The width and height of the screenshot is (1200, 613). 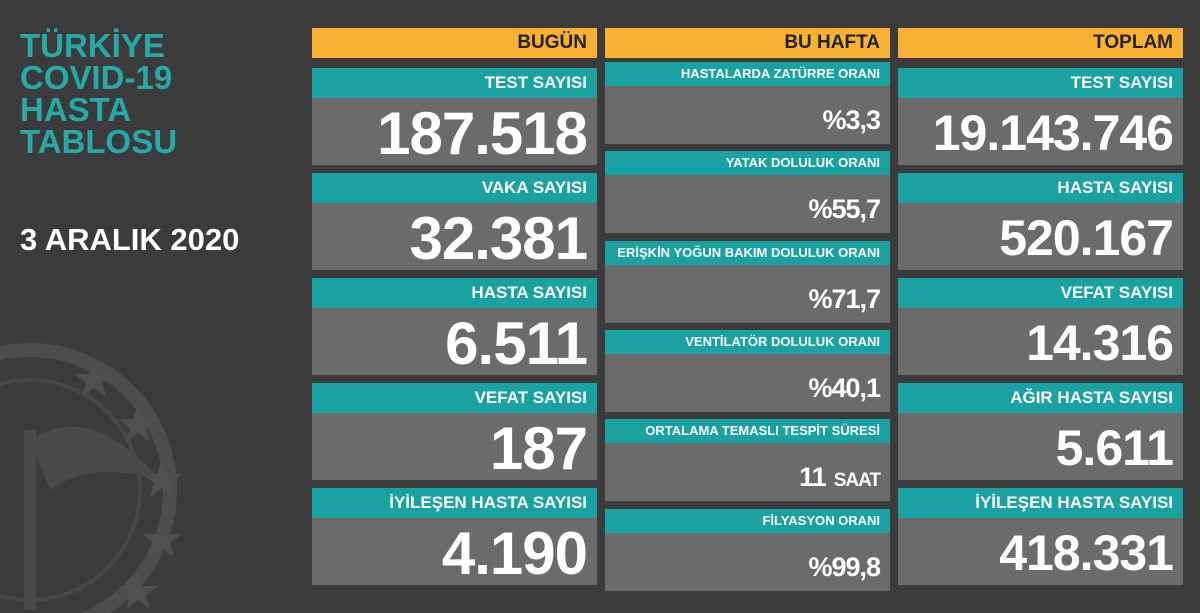 What do you see at coordinates (92, 45) in the screenshot?
I see `title-line: TÜRKİYE` at bounding box center [92, 45].